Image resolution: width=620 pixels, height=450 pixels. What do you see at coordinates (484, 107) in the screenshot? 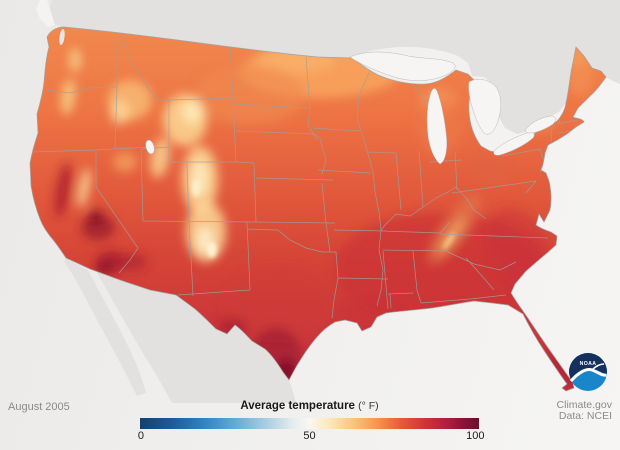
I see `lake-huron` at bounding box center [484, 107].